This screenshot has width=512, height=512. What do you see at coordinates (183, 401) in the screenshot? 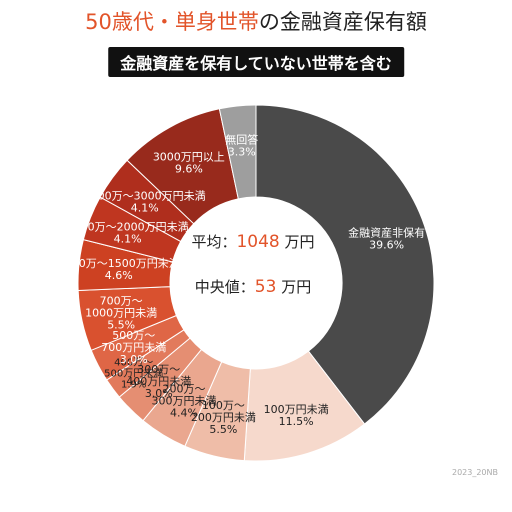
I see `donut-label-3: 200万～ 300万円未満 4.4%` at bounding box center [183, 401].